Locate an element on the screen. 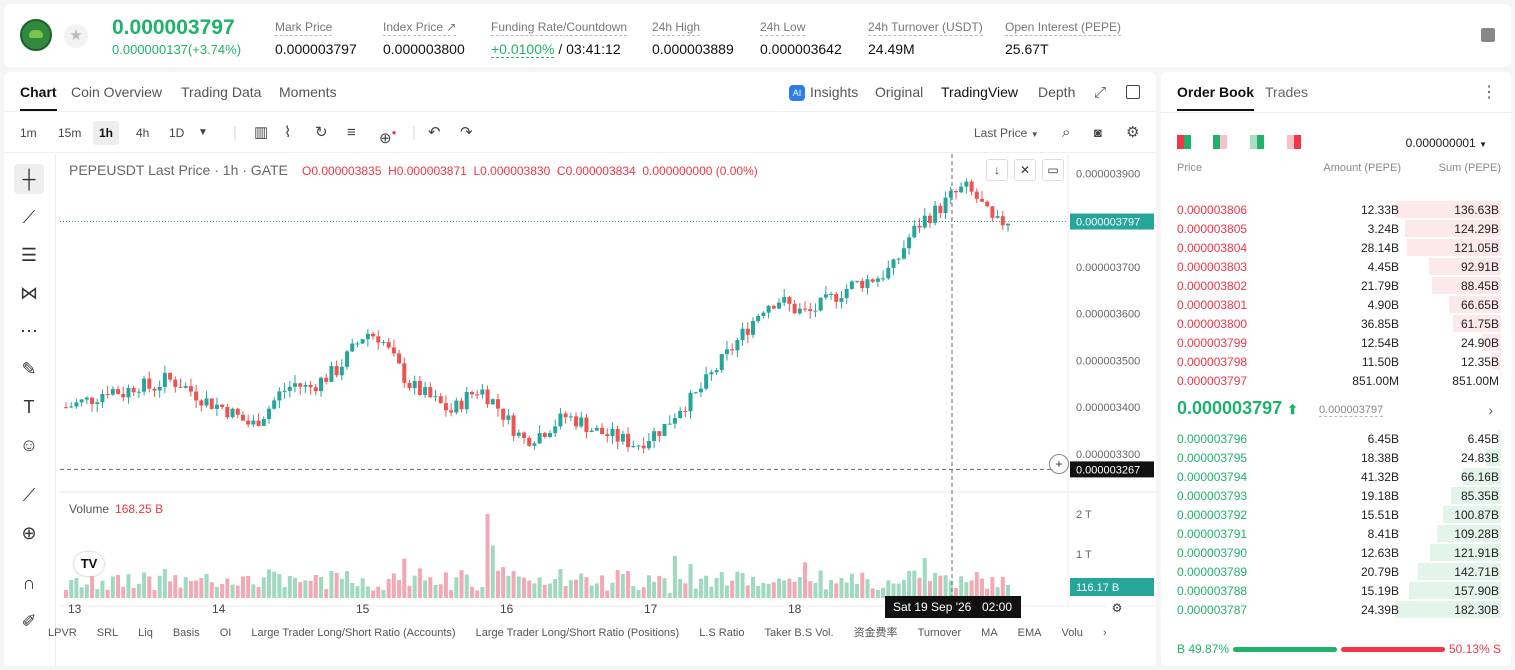 This screenshot has width=1515, height=670. timeframe-1h: 1h is located at coordinates (106, 133).